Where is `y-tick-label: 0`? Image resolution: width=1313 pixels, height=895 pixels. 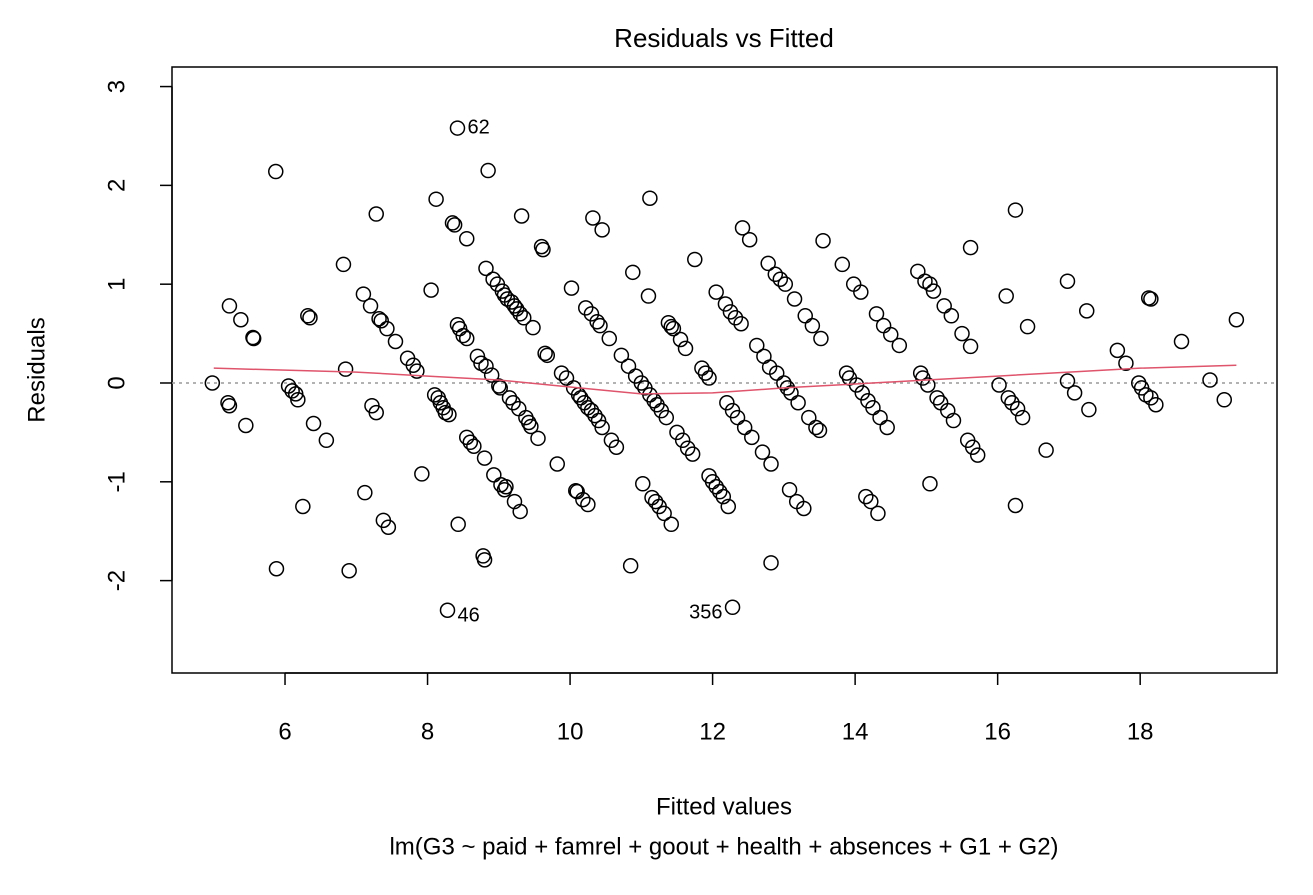 y-tick-label: 0 is located at coordinates (116, 382).